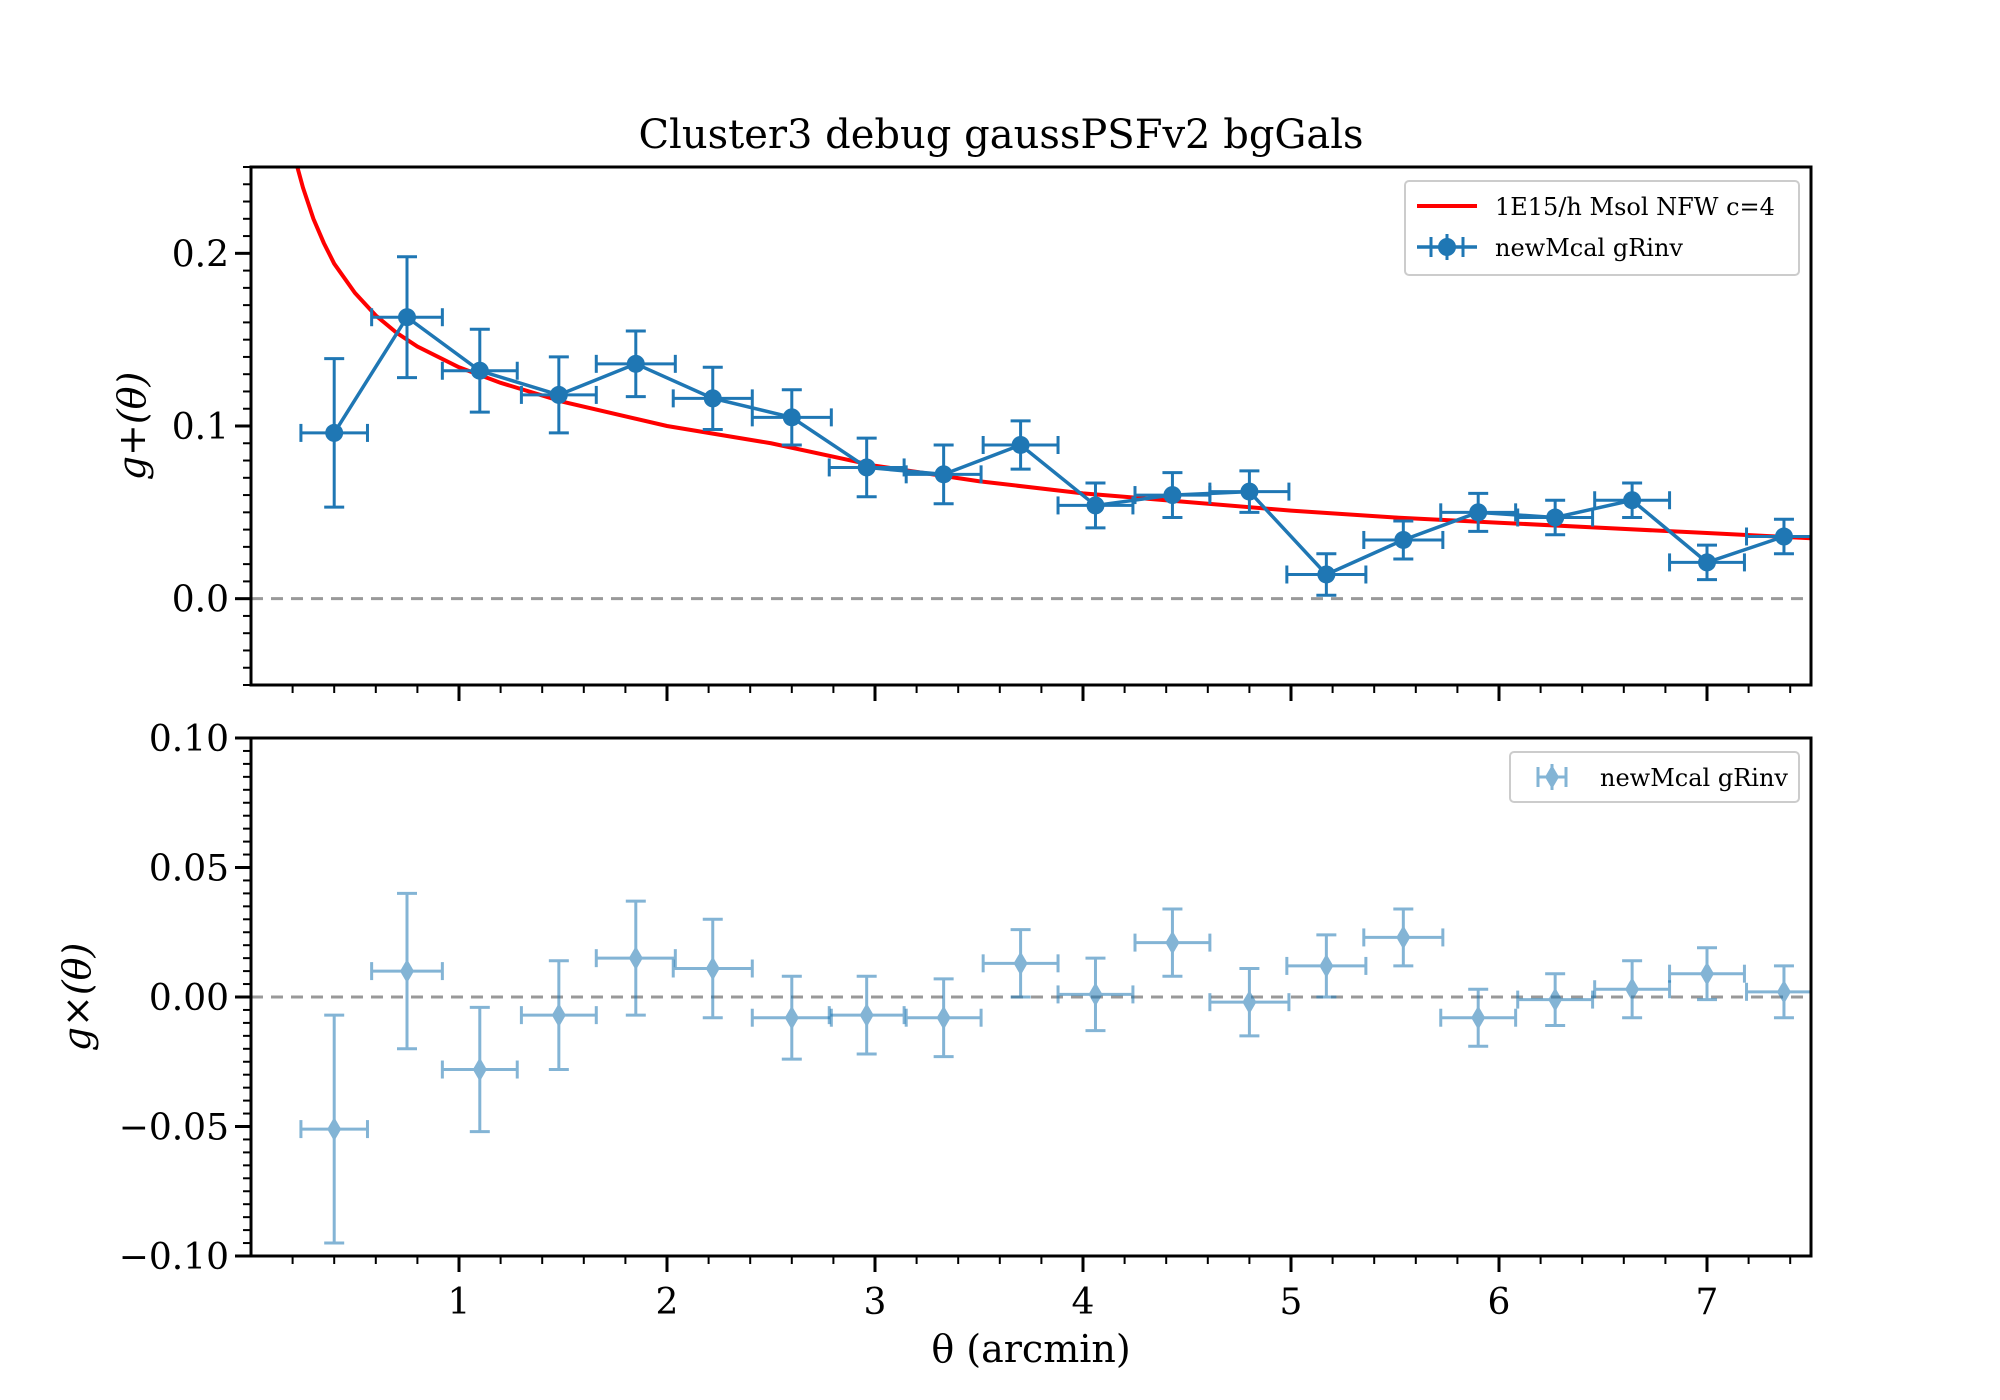 Image resolution: width=2000 pixels, height=1400 pixels. I want to click on y-tick-label: 0.00, so click(189, 998).